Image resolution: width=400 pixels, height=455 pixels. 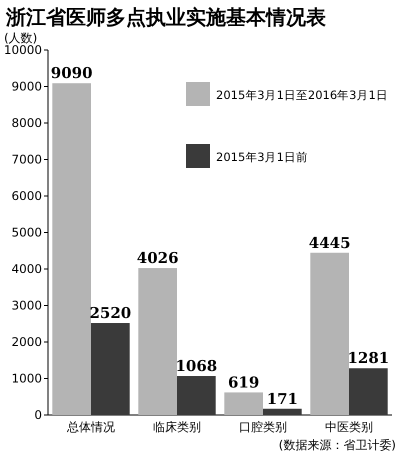 I want to click on data-label: 171, so click(x=282, y=399).